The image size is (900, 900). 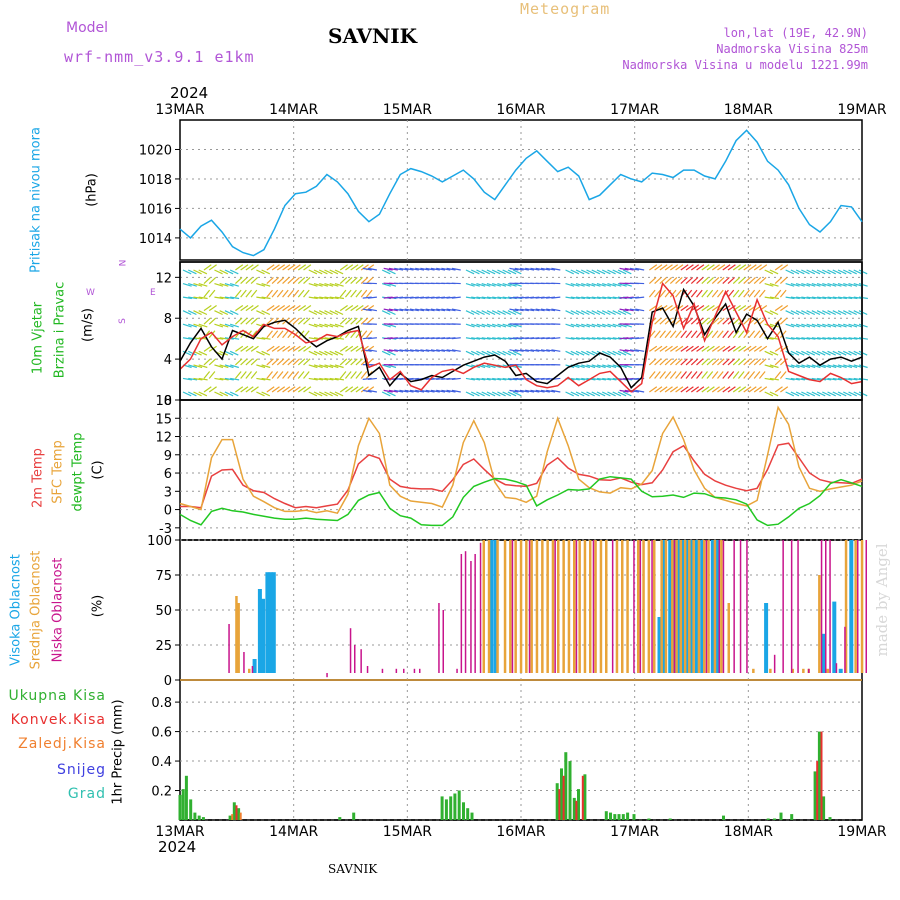 What do you see at coordinates (122, 321) in the screenshot?
I see `compass-s: S` at bounding box center [122, 321].